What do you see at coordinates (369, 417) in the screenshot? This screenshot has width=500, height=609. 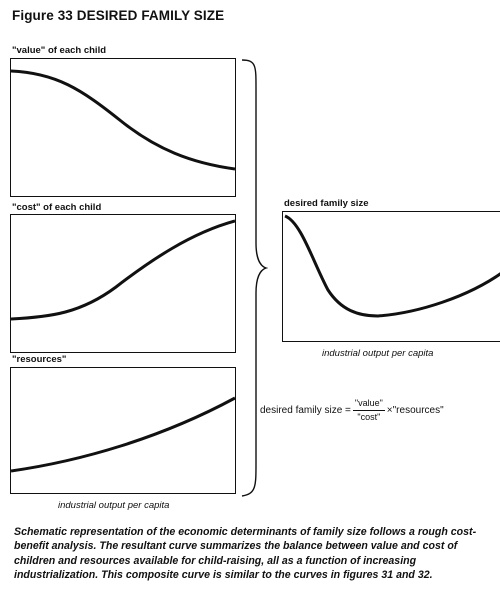 I see `formula-denominator: "cost"` at bounding box center [369, 417].